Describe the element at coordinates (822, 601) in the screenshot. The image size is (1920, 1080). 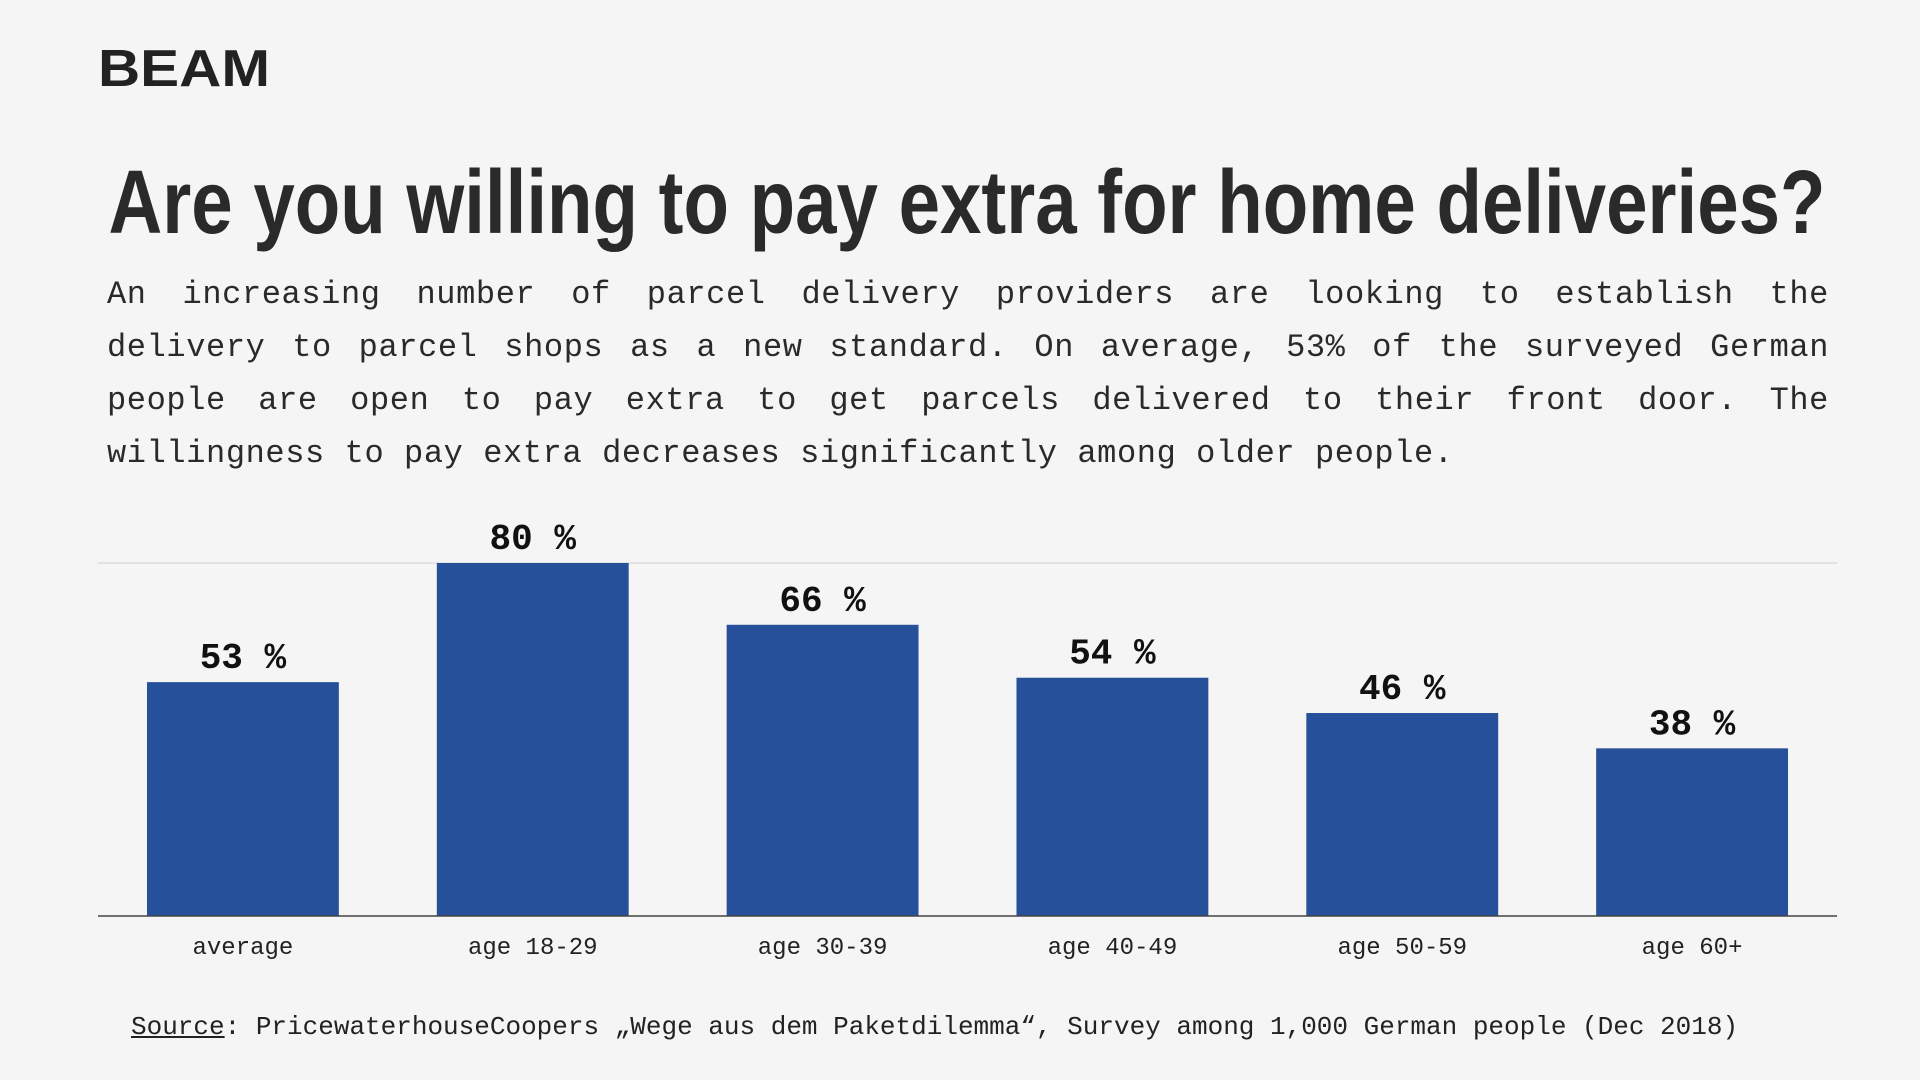
I see `value-label: 66 %` at that location.